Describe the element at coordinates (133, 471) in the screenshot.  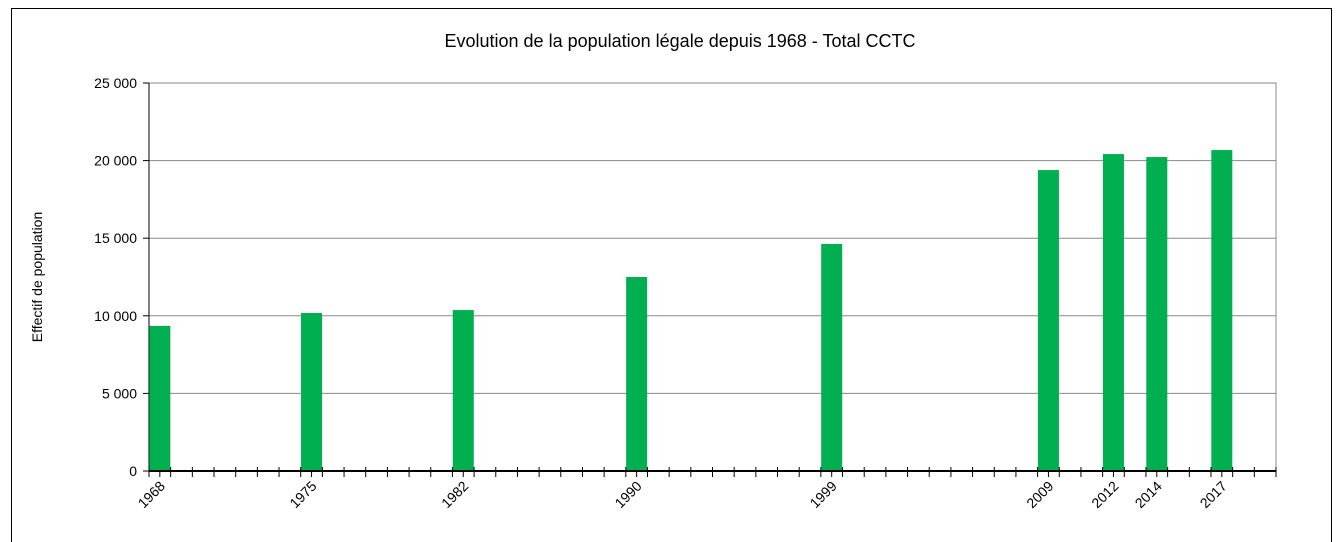
I see `y-tick-label: 0` at that location.